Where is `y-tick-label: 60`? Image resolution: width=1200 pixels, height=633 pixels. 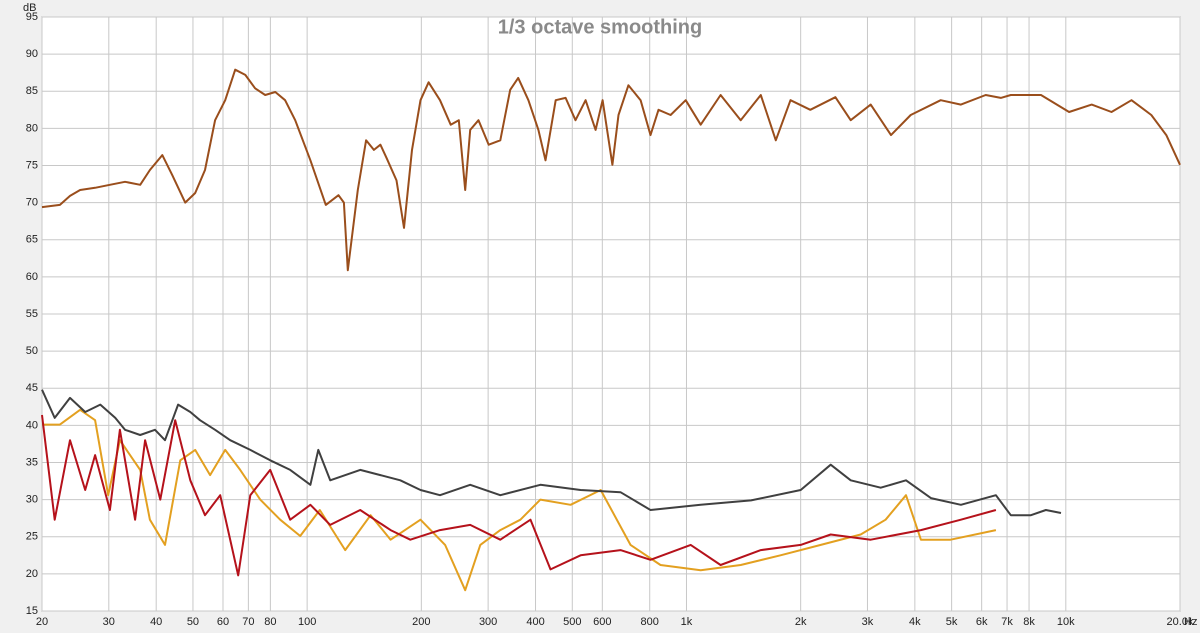 y-tick-label: 60 is located at coordinates (32, 277).